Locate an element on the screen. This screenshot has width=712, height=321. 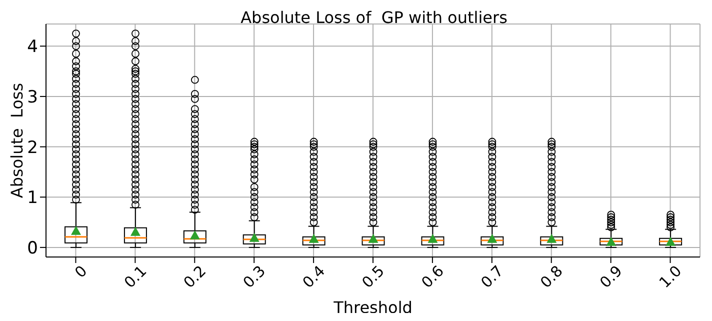
y-tick-label: 4 is located at coordinates (32, 47).